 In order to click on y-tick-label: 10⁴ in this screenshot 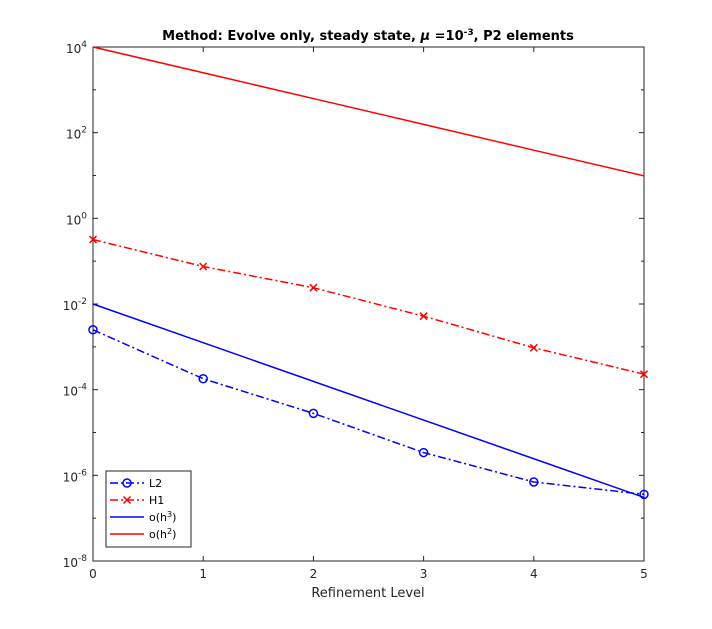, I will do `click(76, 48)`.